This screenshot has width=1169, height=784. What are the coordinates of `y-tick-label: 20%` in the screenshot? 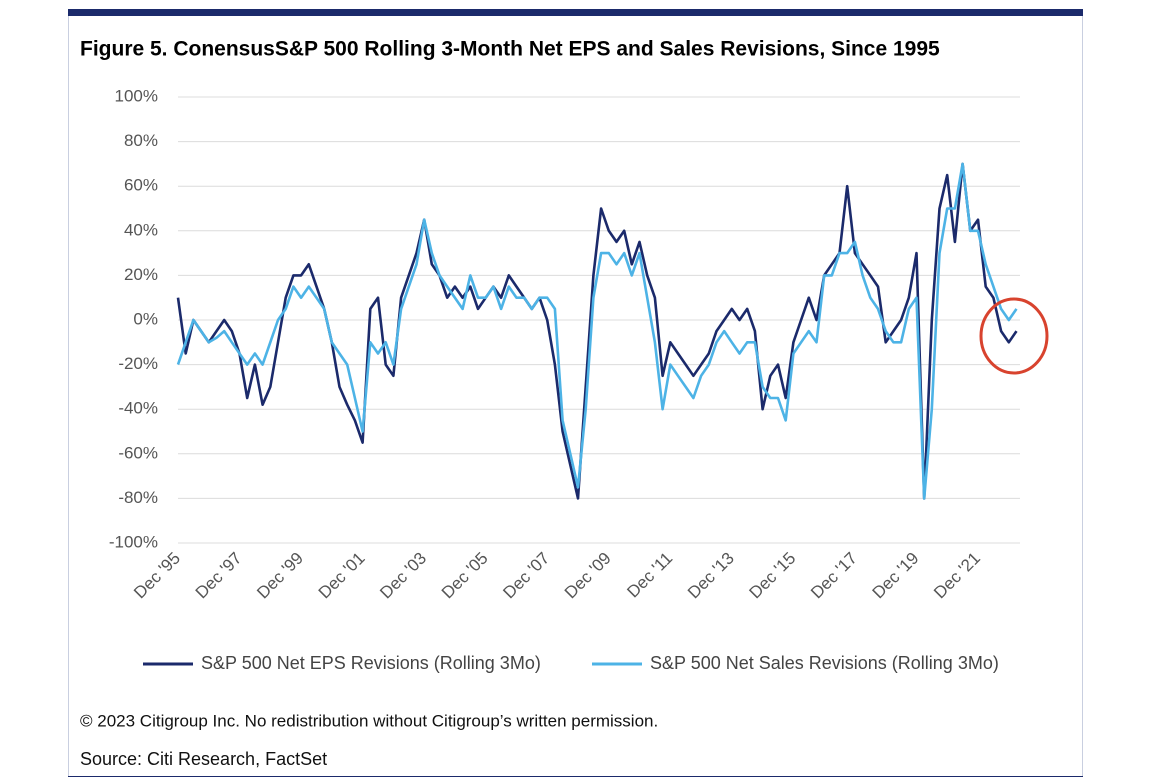 It's located at (141, 274).